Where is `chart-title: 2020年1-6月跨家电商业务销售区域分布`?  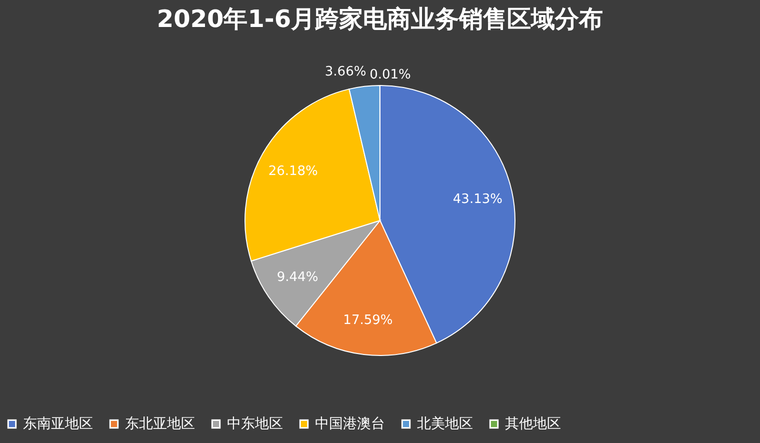
chart-title: 2020年1-6月跨家电商业务销售区域分布 is located at coordinates (380, 19).